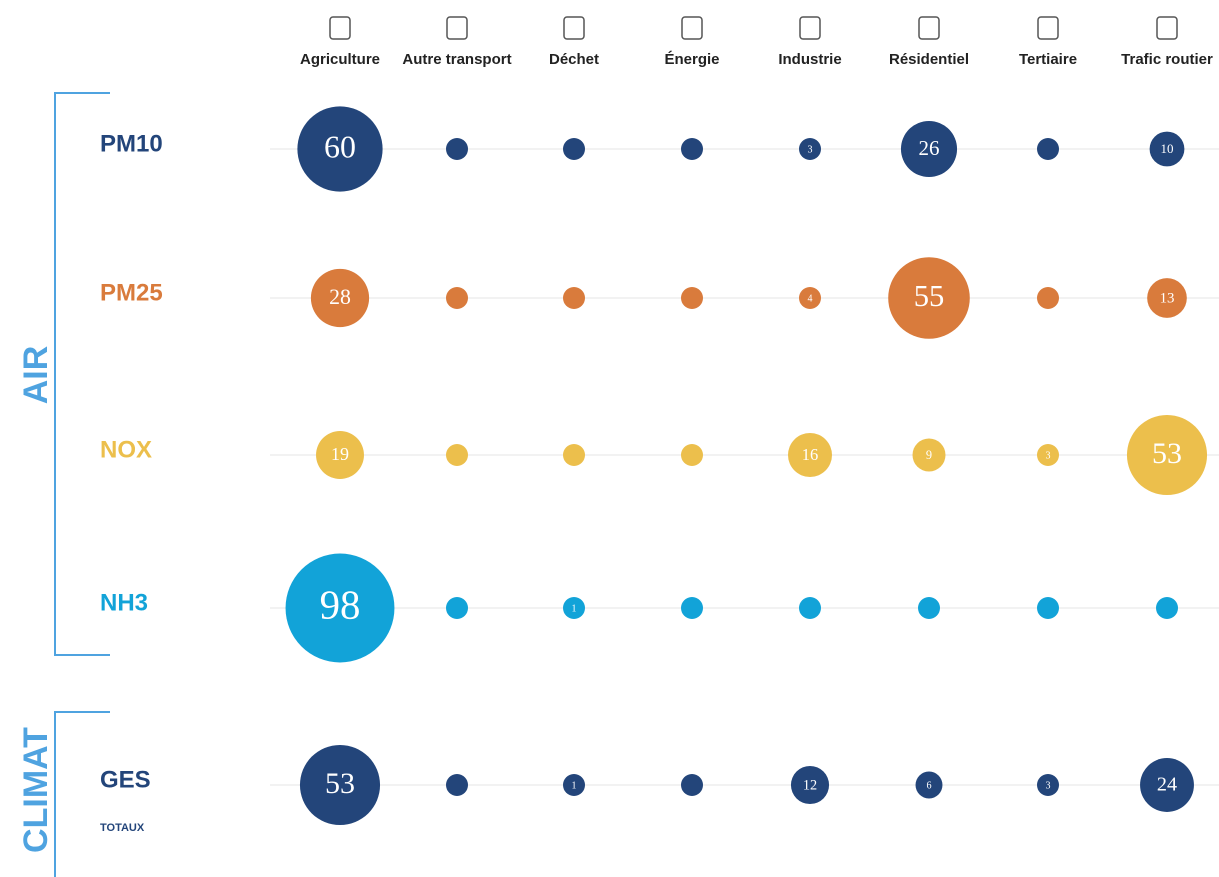 This screenshot has width=1219, height=877. I want to click on value-label: 19, so click(340, 454).